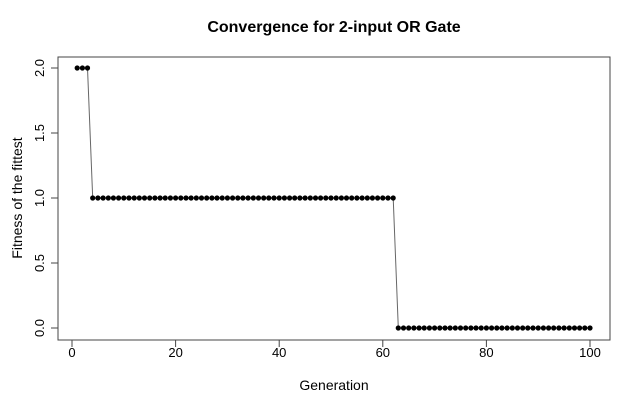  Describe the element at coordinates (39, 328) in the screenshot. I see `y-axis-tick-label: 0.0` at that location.